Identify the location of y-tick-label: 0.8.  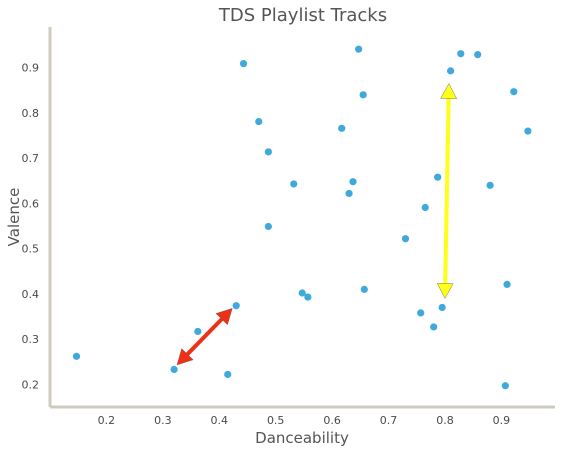
(31, 113).